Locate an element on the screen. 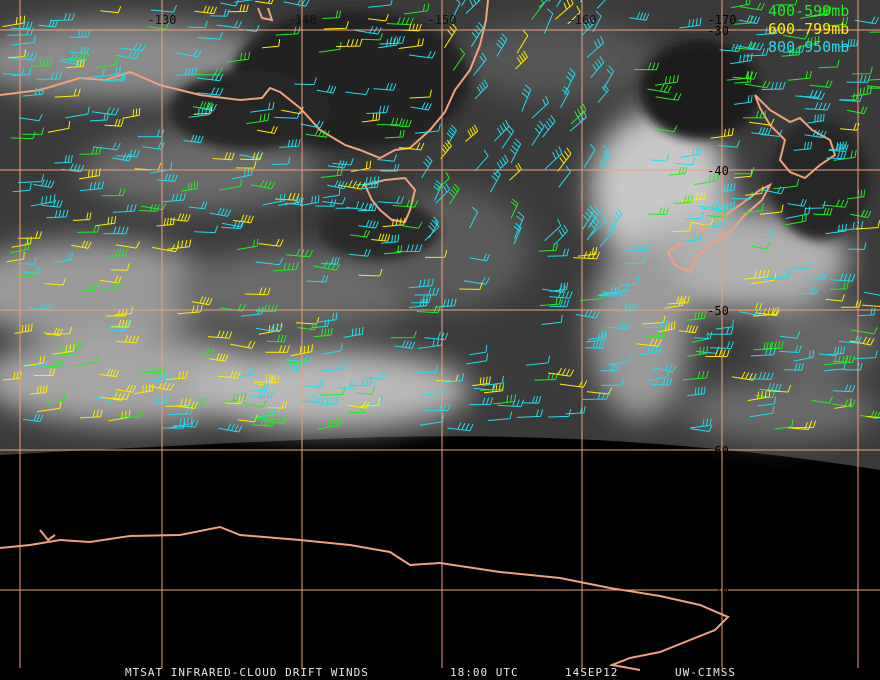 This screenshot has height=680, width=880. longitude-label: -160 is located at coordinates (582, 20).